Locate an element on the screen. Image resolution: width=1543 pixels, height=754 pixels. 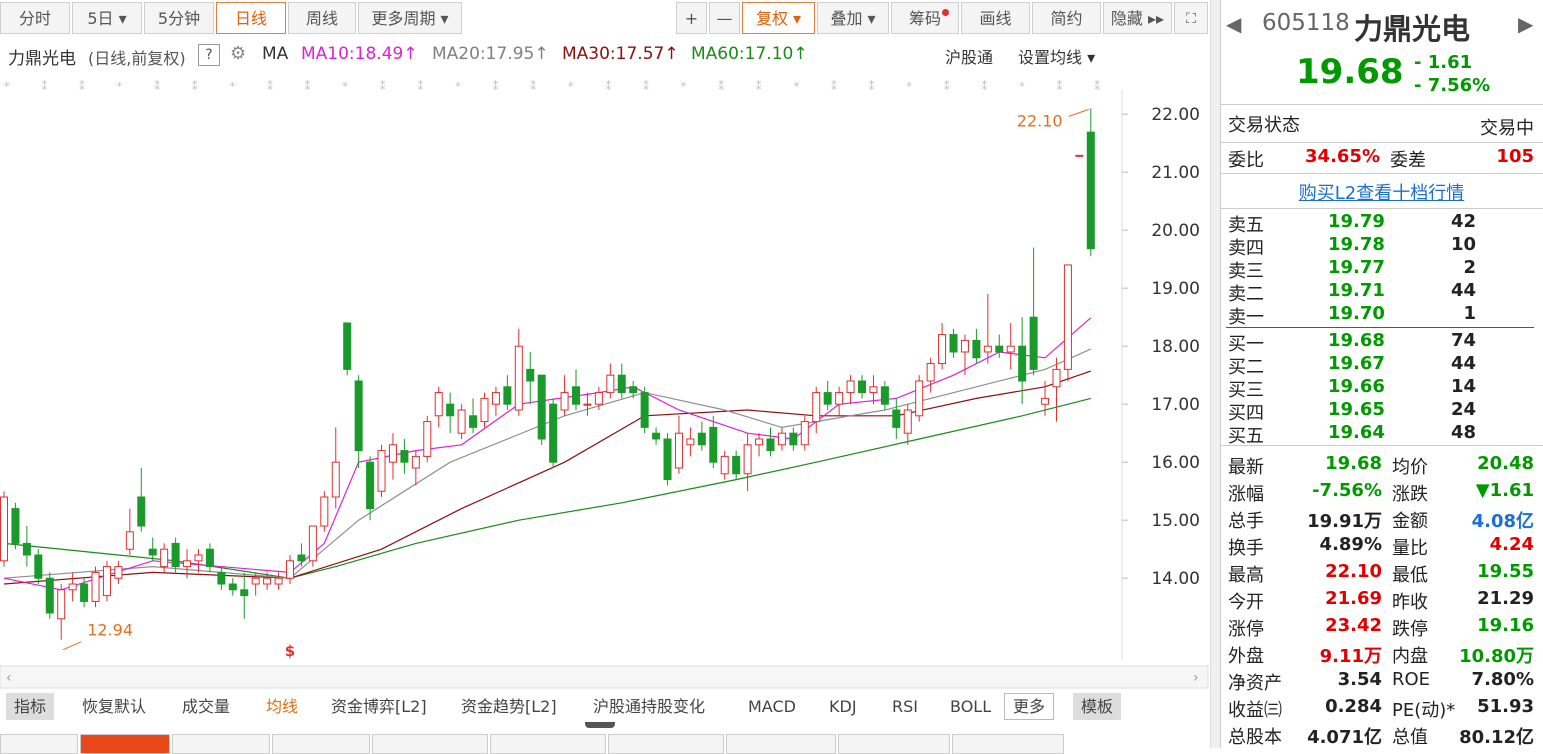
legend-link: 设置均线 ▾ is located at coordinates (1057, 57).